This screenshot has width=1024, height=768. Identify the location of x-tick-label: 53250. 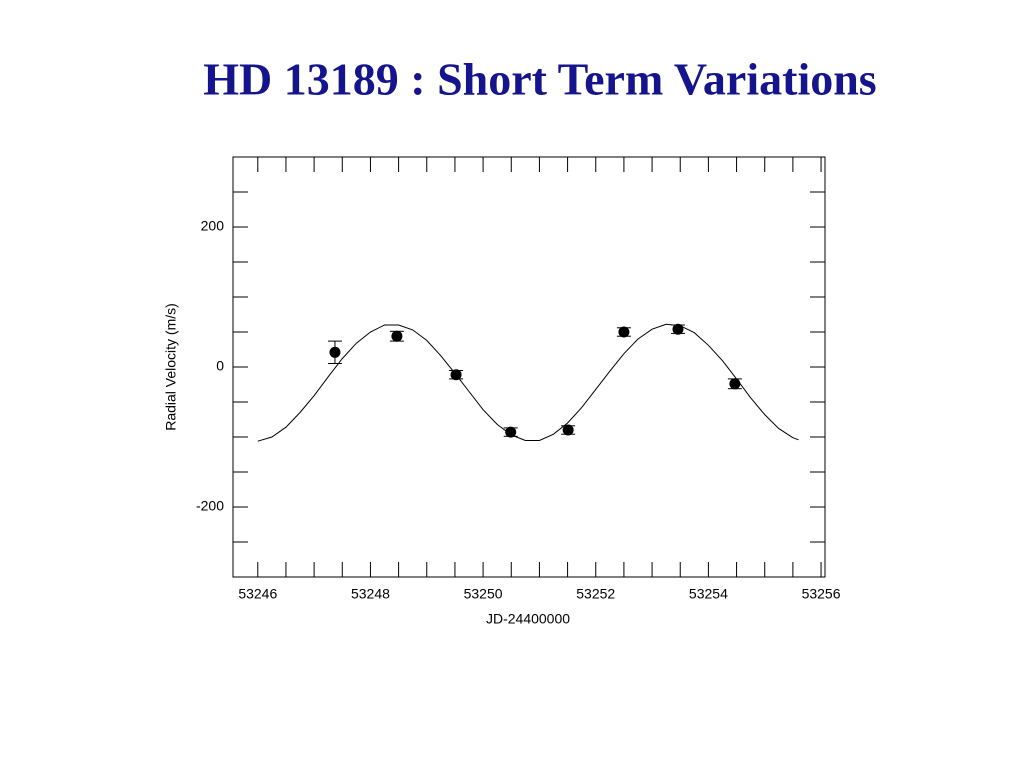
(483, 594).